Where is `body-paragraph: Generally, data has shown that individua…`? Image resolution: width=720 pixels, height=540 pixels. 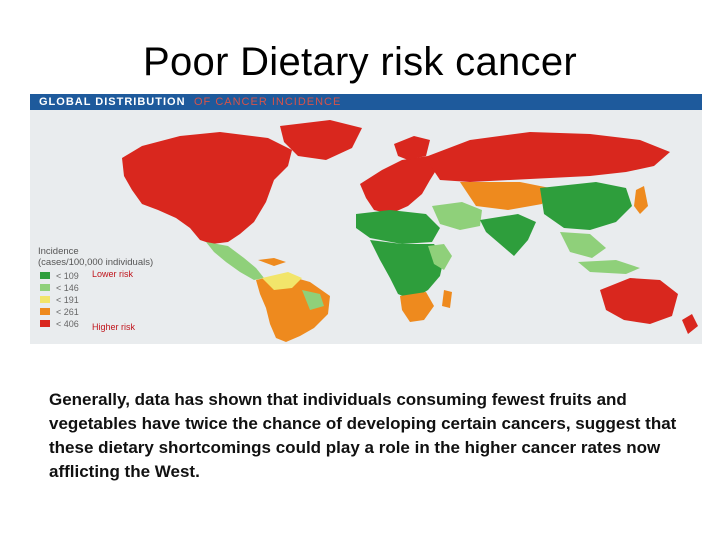
body-paragraph: Generally, data has shown that individua… is located at coordinates (363, 435).